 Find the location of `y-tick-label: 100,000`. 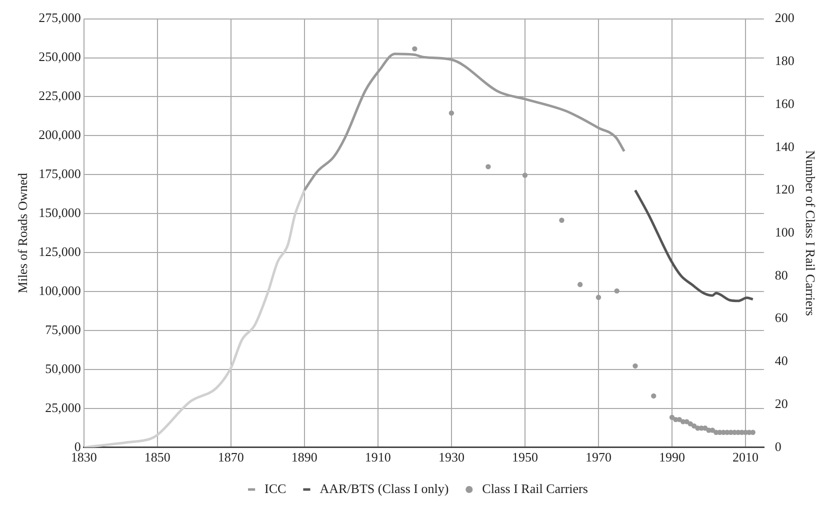

y-tick-label: 100,000 is located at coordinates (59, 290).